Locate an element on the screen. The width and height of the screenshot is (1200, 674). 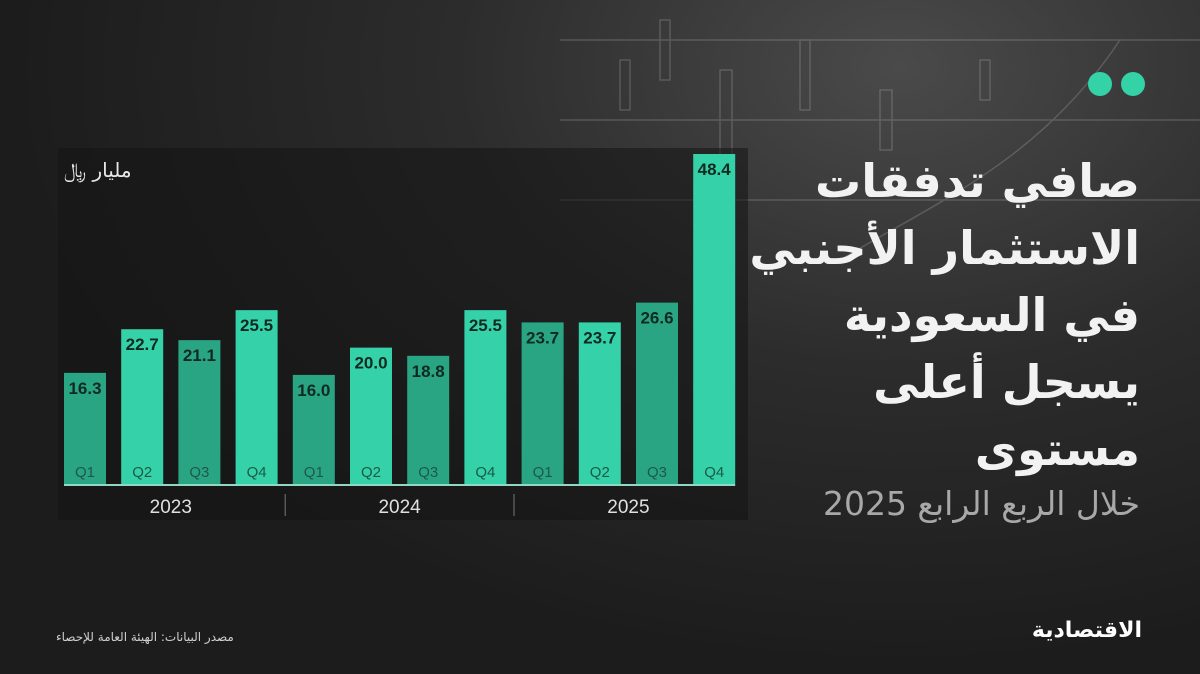
data-label: 18.8 is located at coordinates (428, 371).